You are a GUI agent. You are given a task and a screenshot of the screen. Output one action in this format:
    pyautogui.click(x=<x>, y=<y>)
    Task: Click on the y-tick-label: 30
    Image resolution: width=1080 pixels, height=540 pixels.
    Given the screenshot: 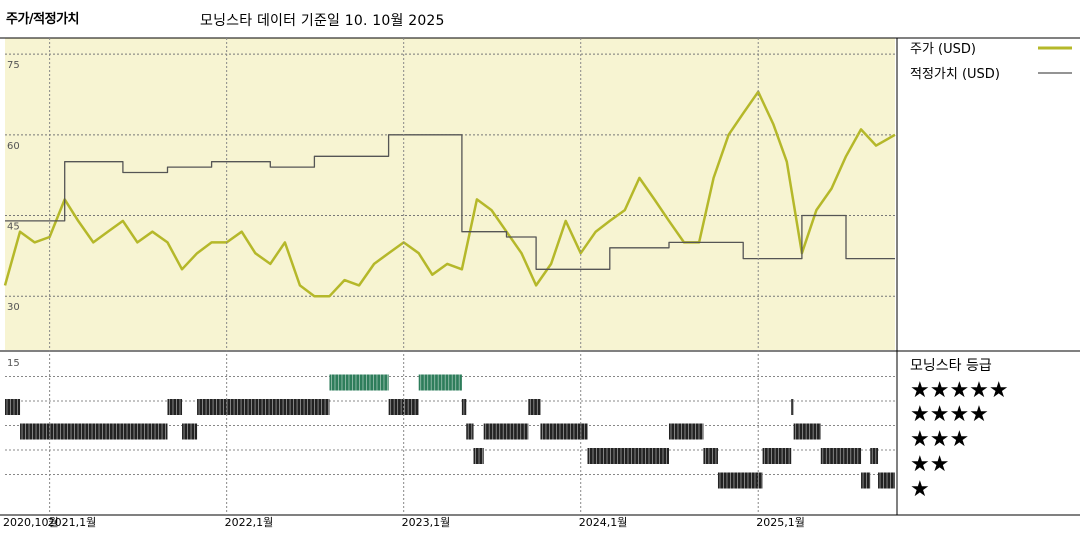 What is the action you would take?
    pyautogui.click(x=13, y=307)
    